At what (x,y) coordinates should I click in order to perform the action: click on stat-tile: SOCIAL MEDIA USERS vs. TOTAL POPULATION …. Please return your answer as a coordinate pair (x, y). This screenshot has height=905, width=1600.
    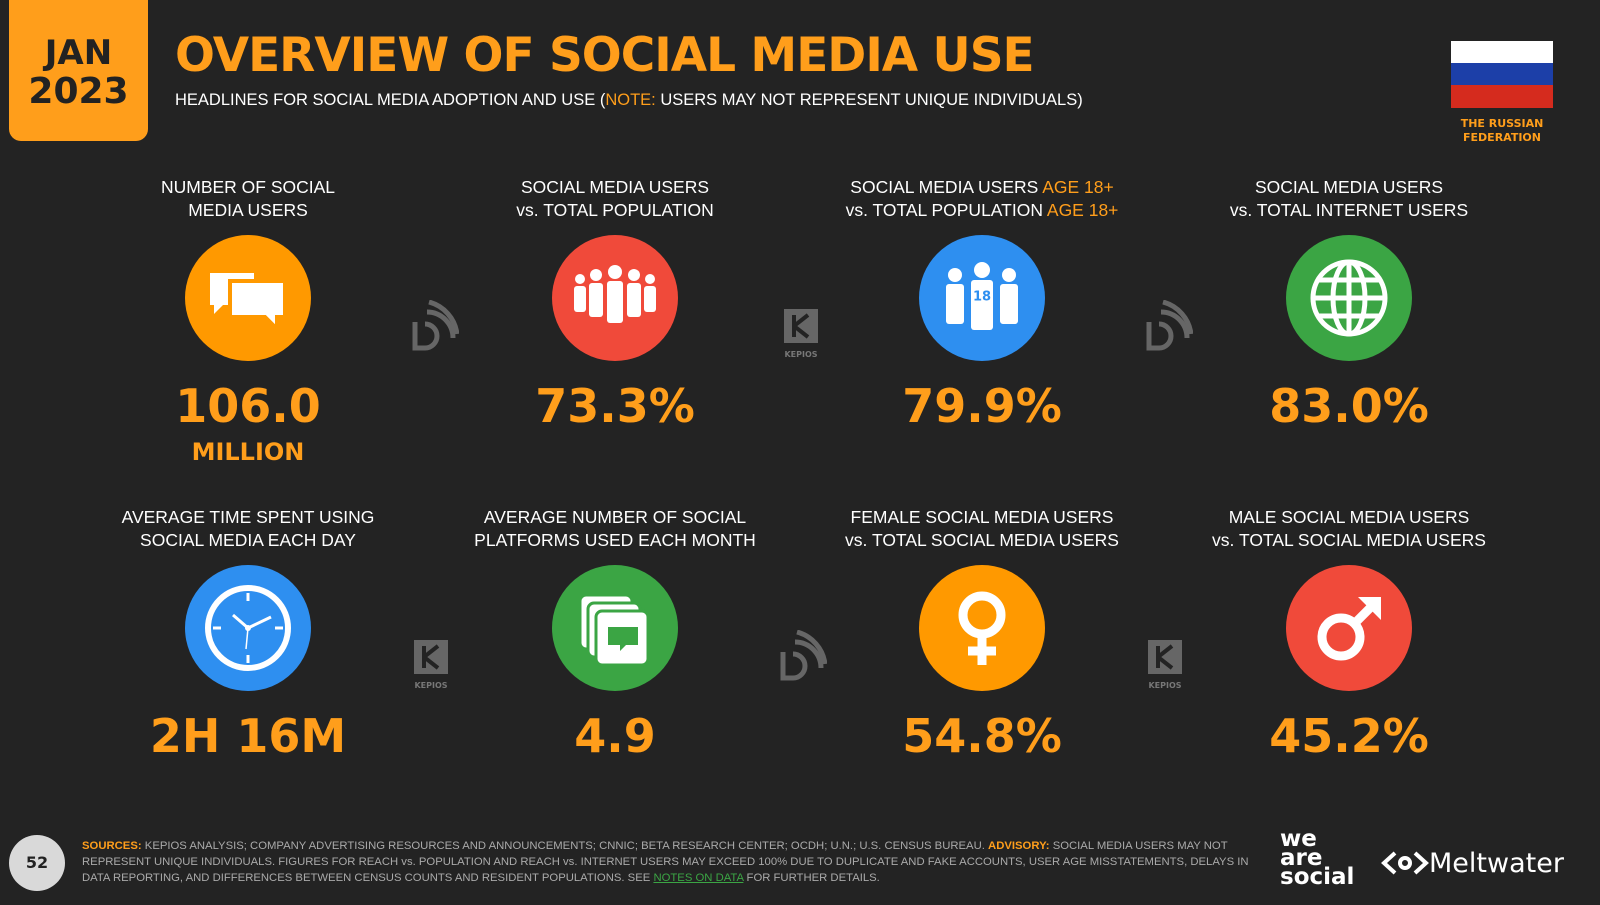
    Looking at the image, I should click on (615, 326).